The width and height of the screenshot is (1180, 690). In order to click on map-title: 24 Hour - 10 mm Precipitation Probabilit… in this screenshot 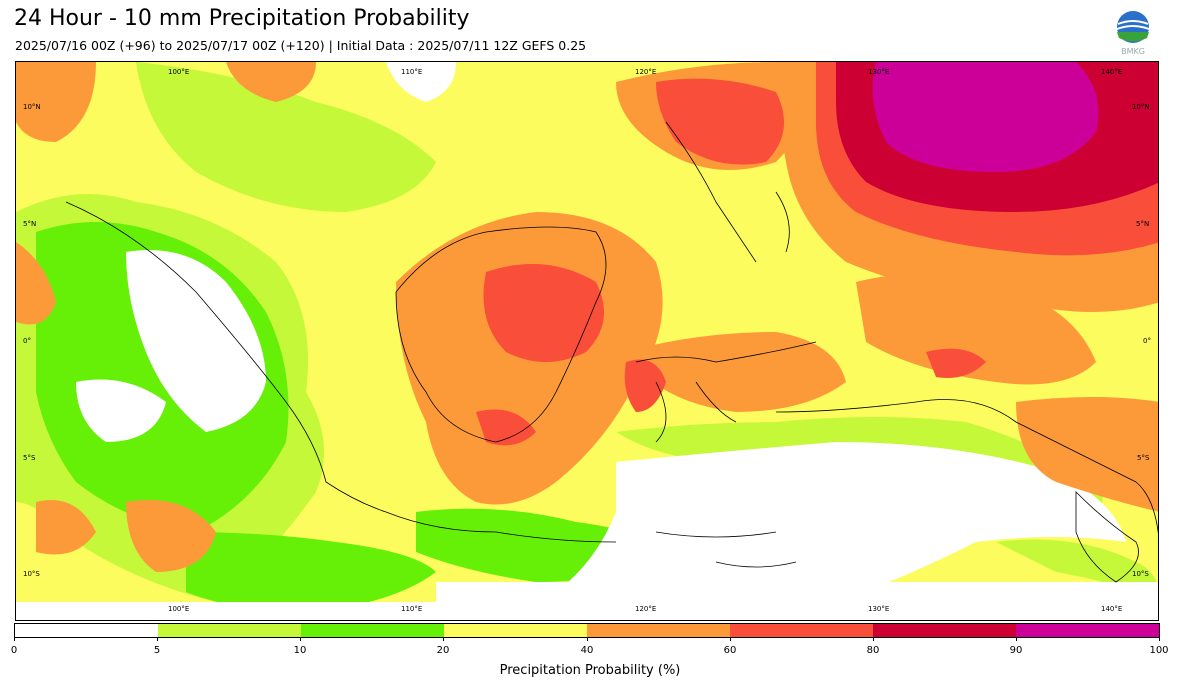, I will do `click(242, 18)`.